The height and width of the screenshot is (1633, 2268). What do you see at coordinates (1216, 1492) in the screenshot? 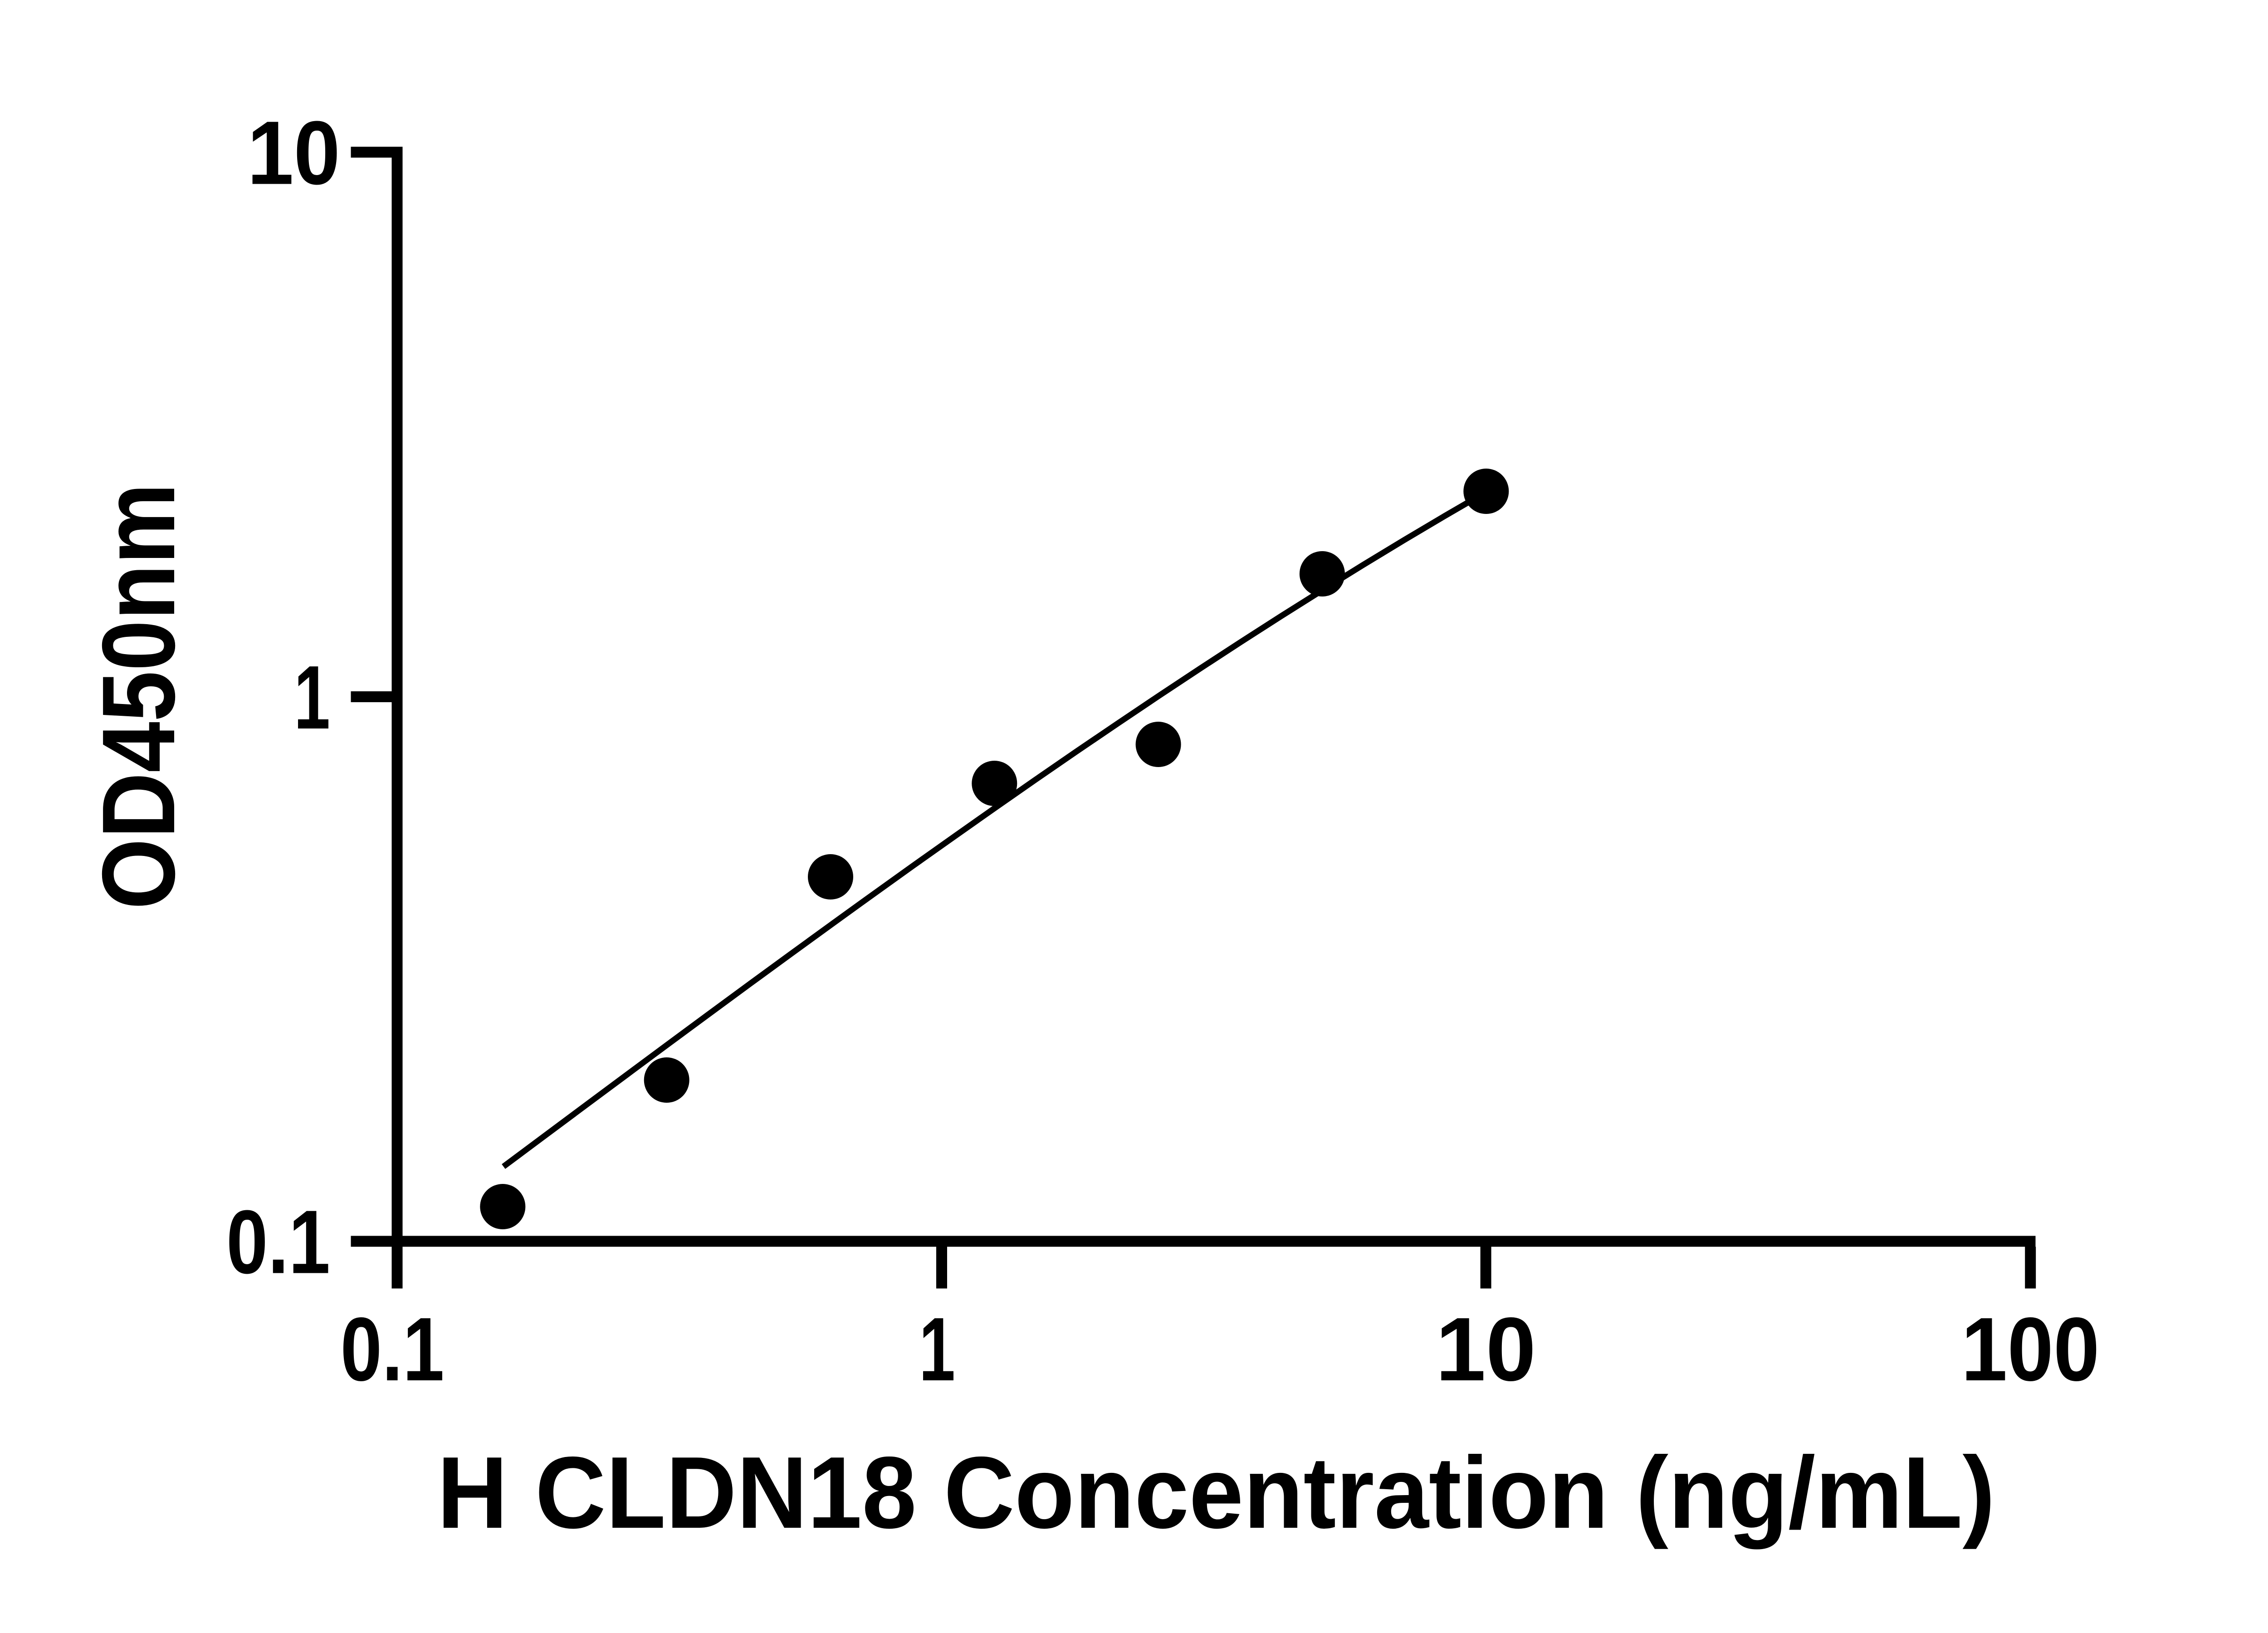
I see `svg-text: H CLDN18 Concentration (ng/mL)` at bounding box center [1216, 1492].